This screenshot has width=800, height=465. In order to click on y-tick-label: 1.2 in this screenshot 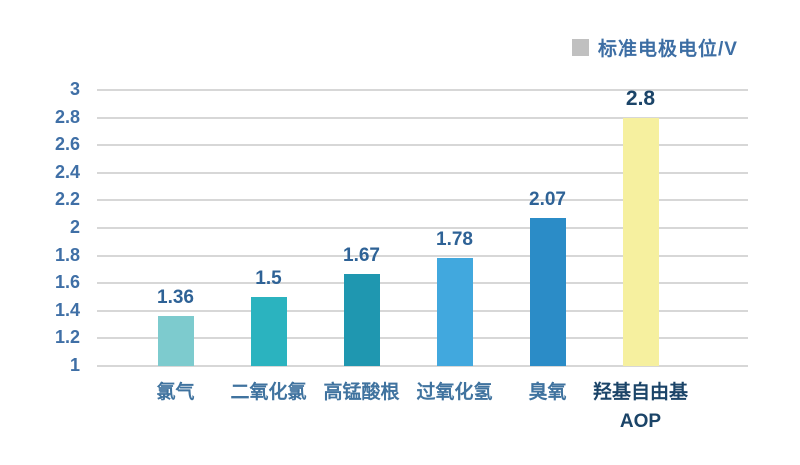, I will do `click(67, 337)`.